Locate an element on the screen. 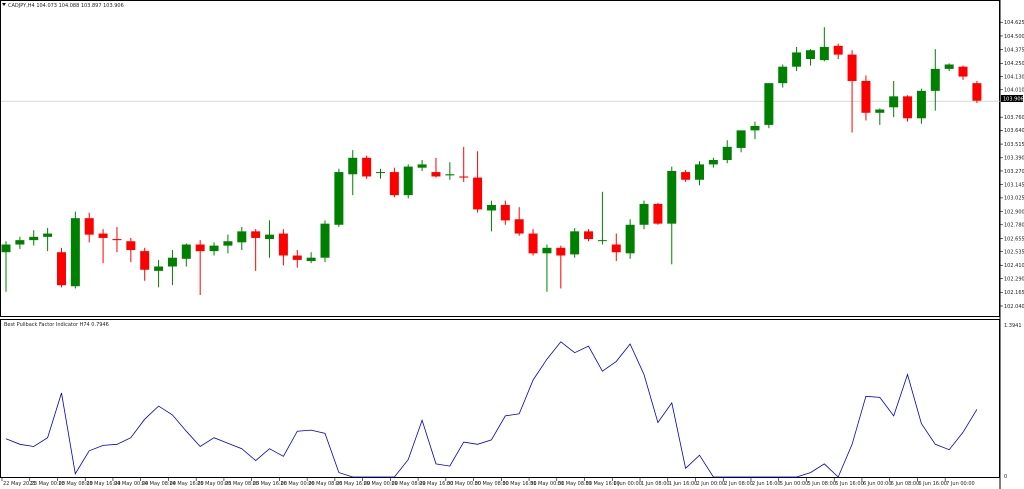  time-tick-label: 1 Jun 16:00 is located at coordinates (683, 484).